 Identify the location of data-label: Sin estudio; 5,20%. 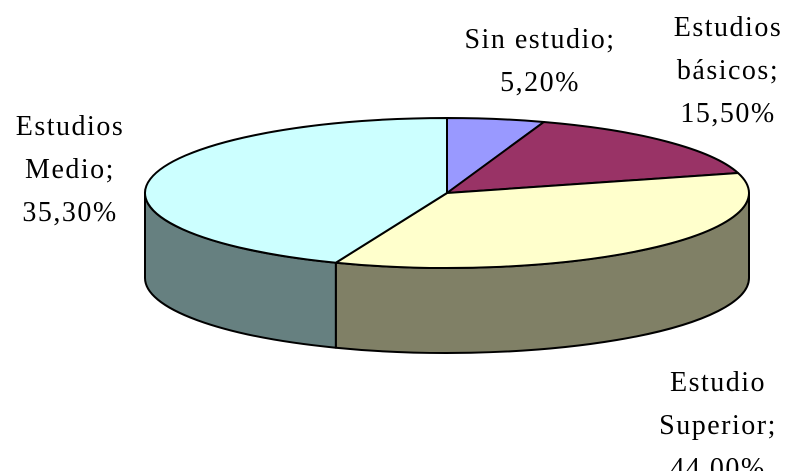
(540, 61).